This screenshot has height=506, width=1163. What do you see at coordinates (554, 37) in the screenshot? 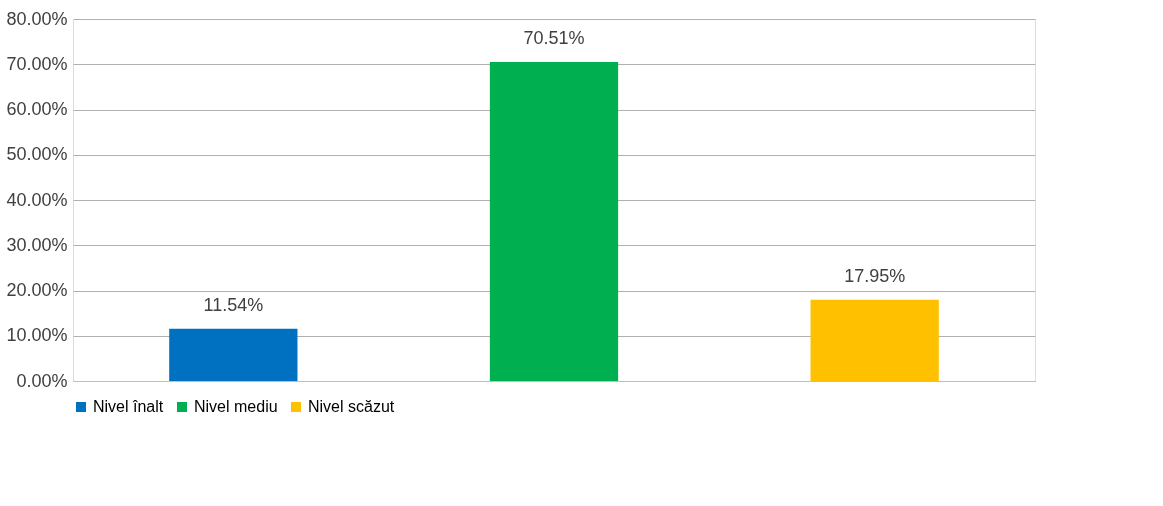
I see `data-label: 70.51%` at bounding box center [554, 37].